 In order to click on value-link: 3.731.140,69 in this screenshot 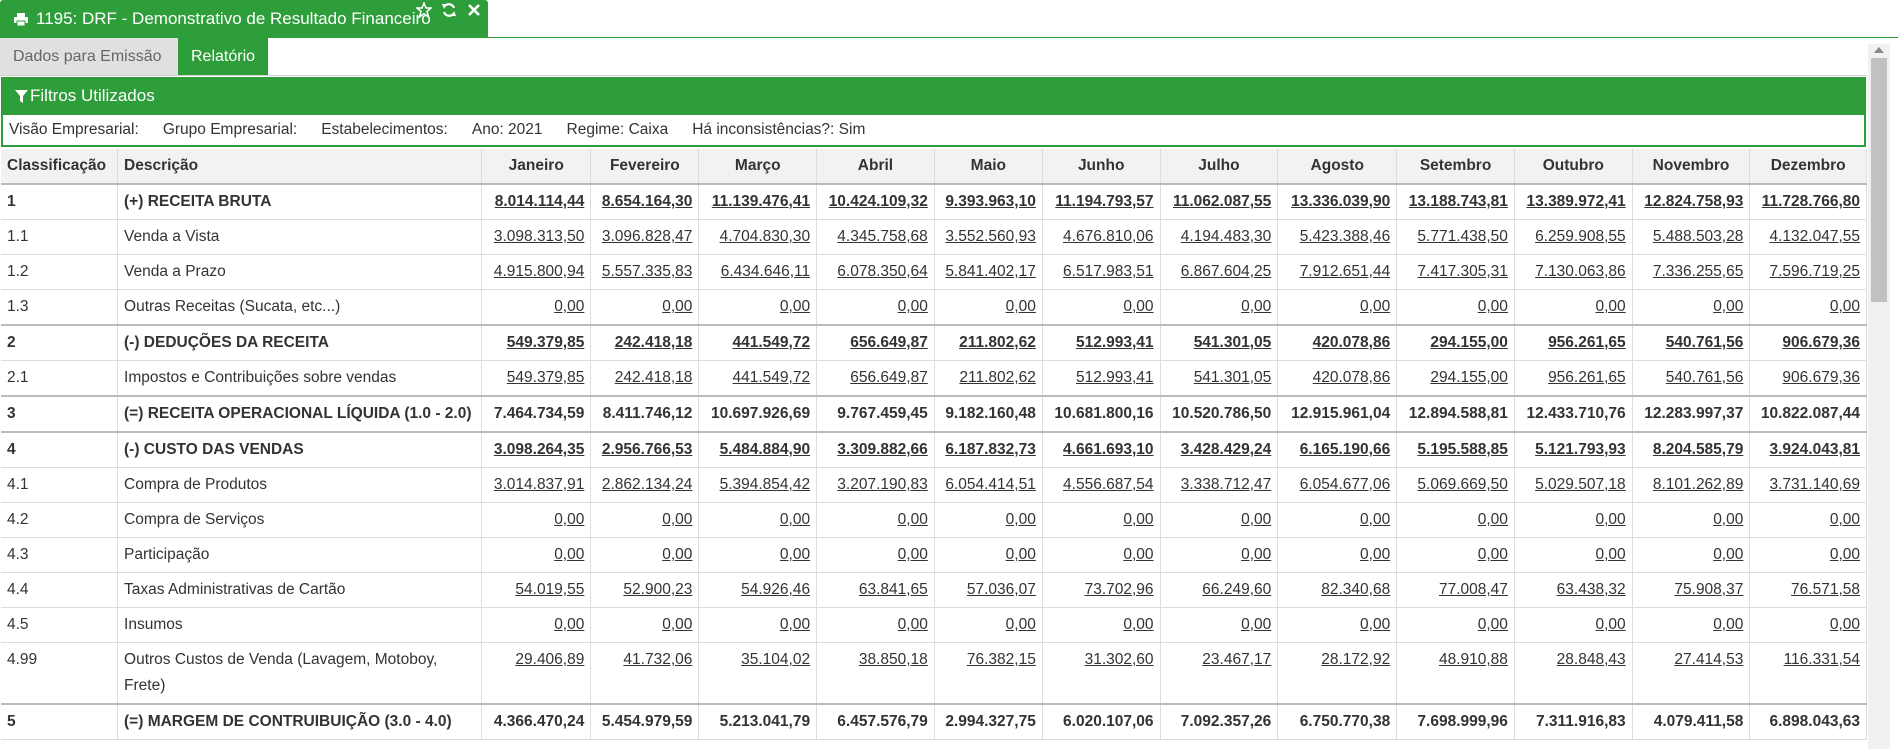, I will do `click(1808, 485)`.